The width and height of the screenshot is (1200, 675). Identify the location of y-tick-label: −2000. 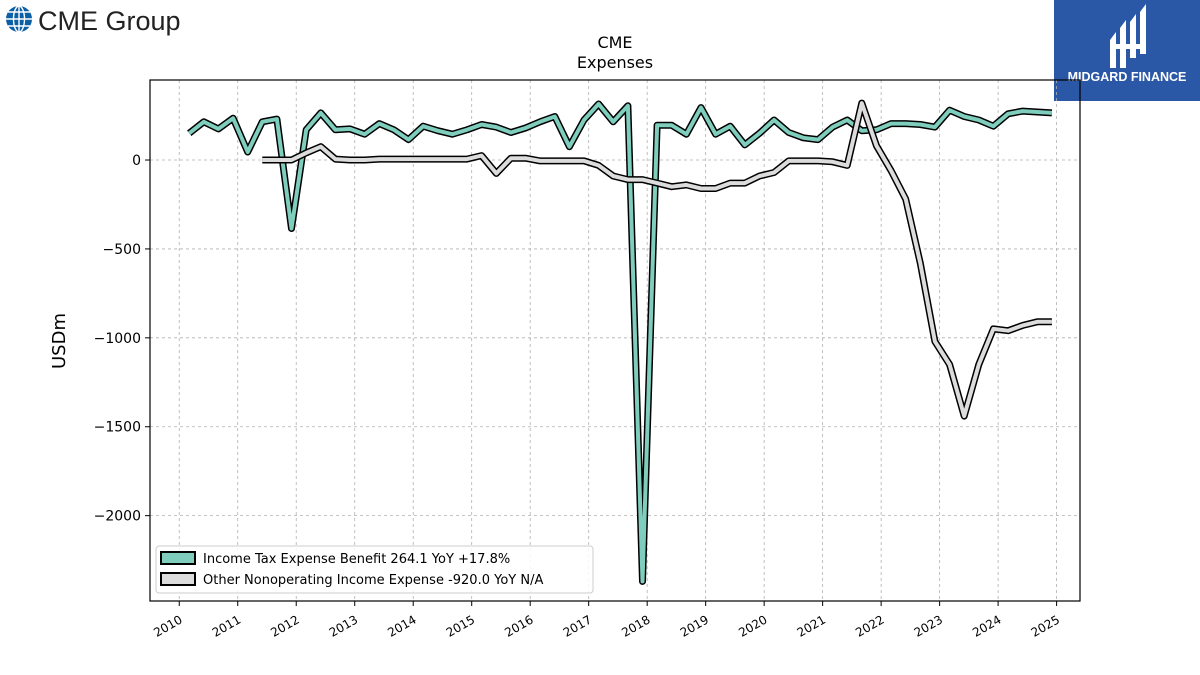
(117, 517).